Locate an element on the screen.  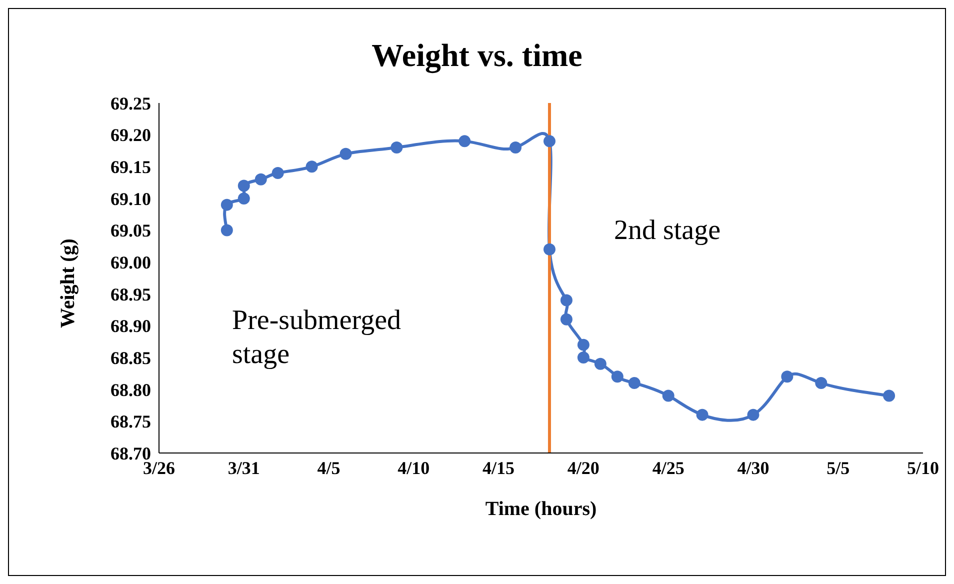
chart-title: Weight vs. time is located at coordinates (477, 55).